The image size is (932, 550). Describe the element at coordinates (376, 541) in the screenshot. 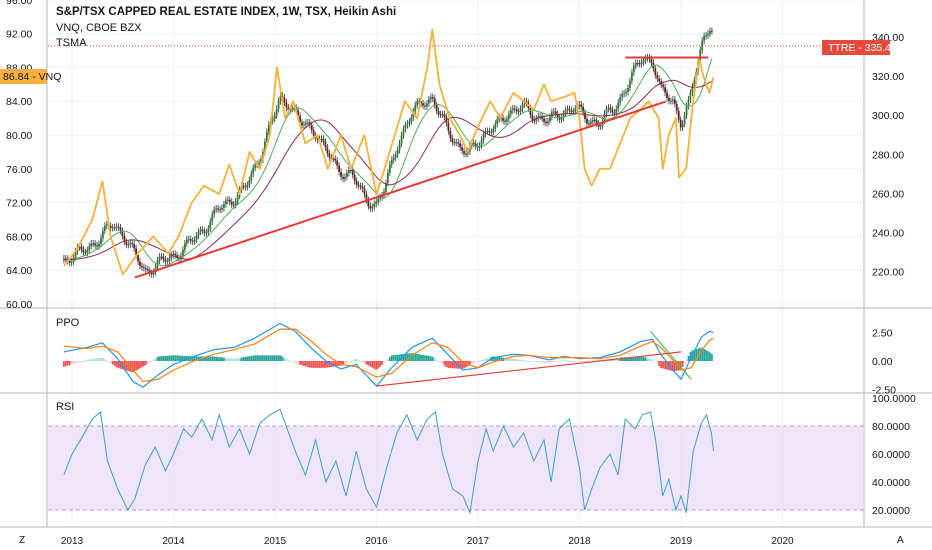

I see `x-tick-label: 2016` at that location.